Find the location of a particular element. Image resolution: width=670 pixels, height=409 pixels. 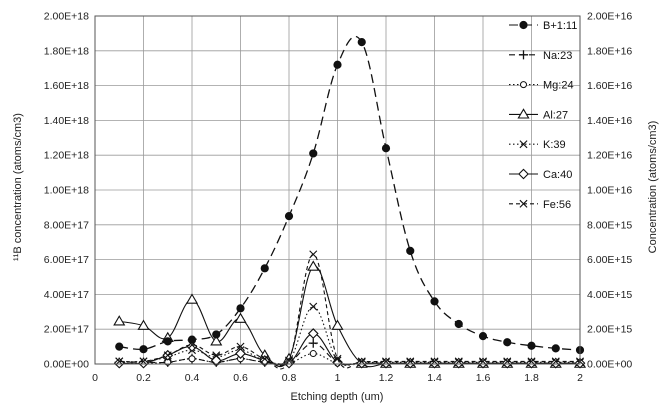

legend-item-na-23: Na:23 is located at coordinates (540, 56).